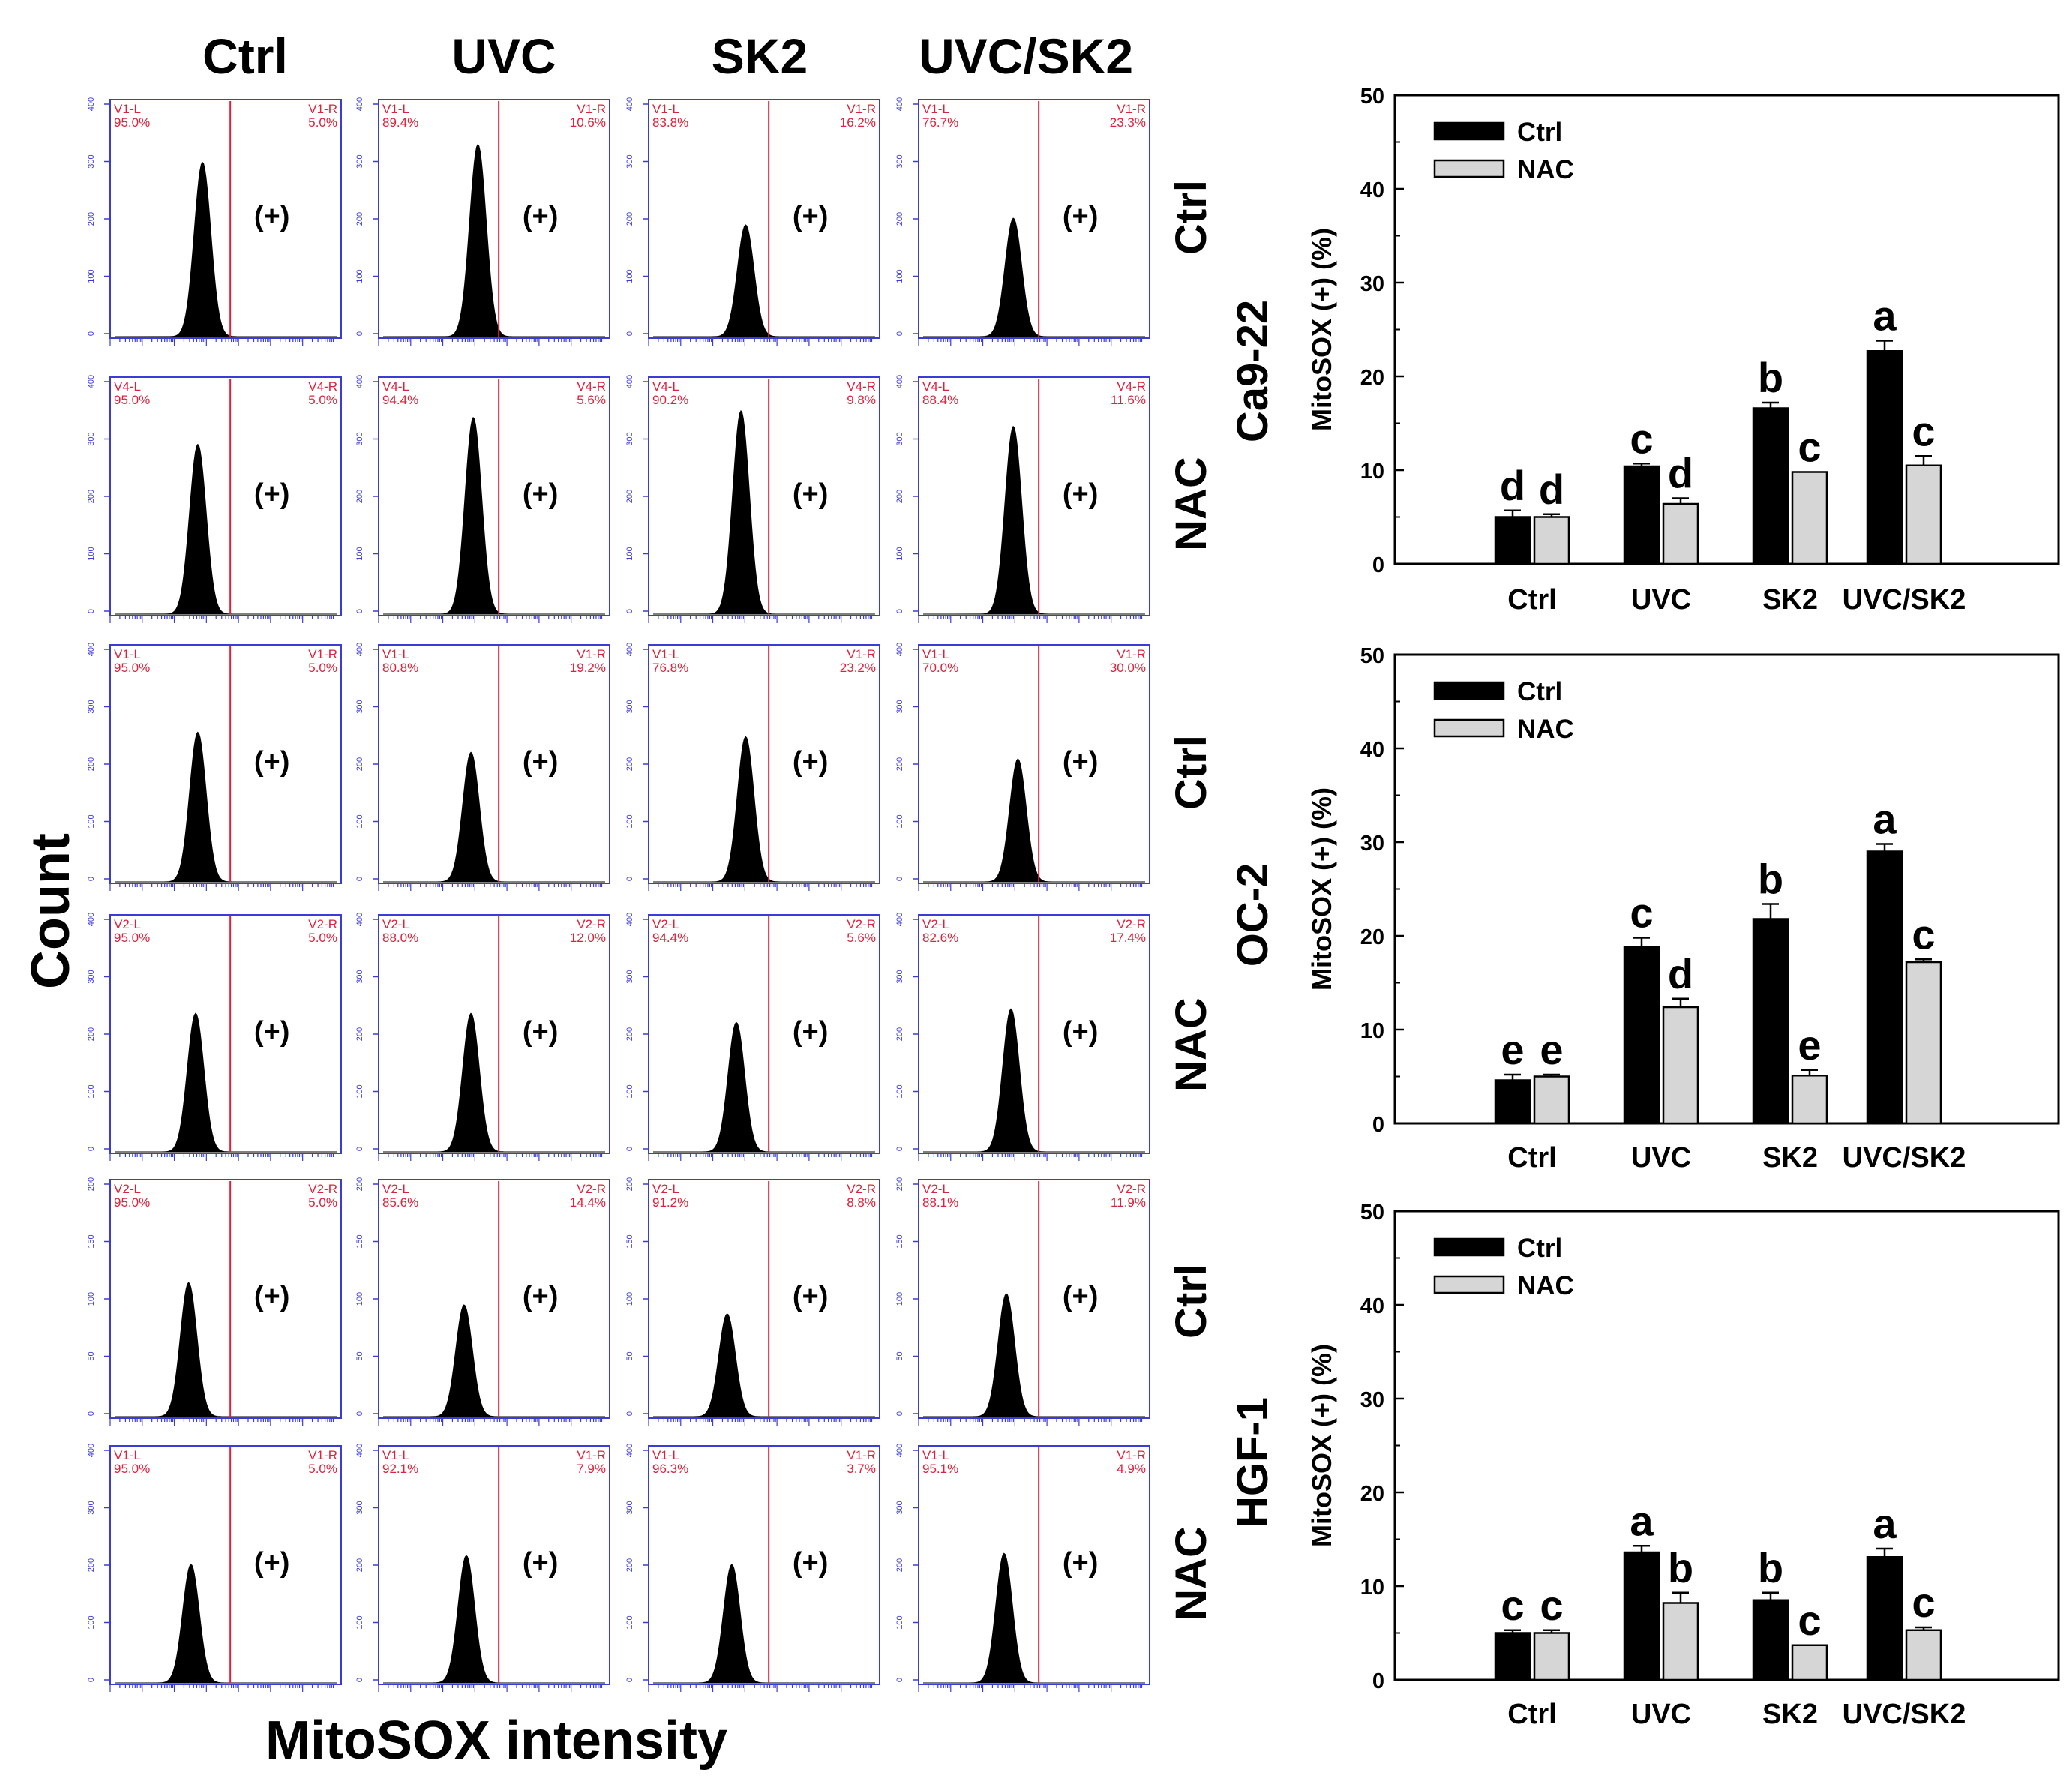 The width and height of the screenshot is (2072, 1790). I want to click on gate-right-percent: 9.8%, so click(862, 400).